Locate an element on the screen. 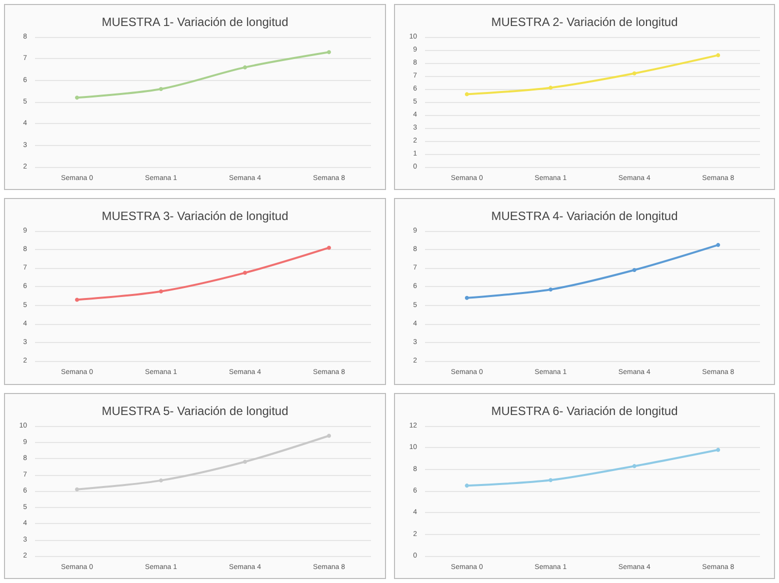  chart-title: MUESTRA 2- Variación de longitud is located at coordinates (584, 22).